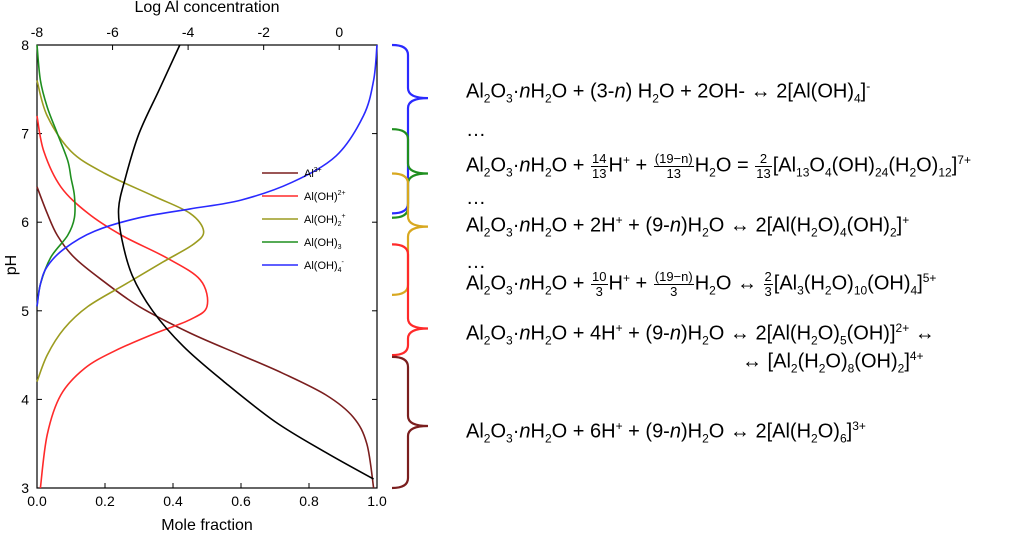 This screenshot has height=538, width=1024. I want to click on legend-label-4: Al(OH)4-, so click(324, 266).